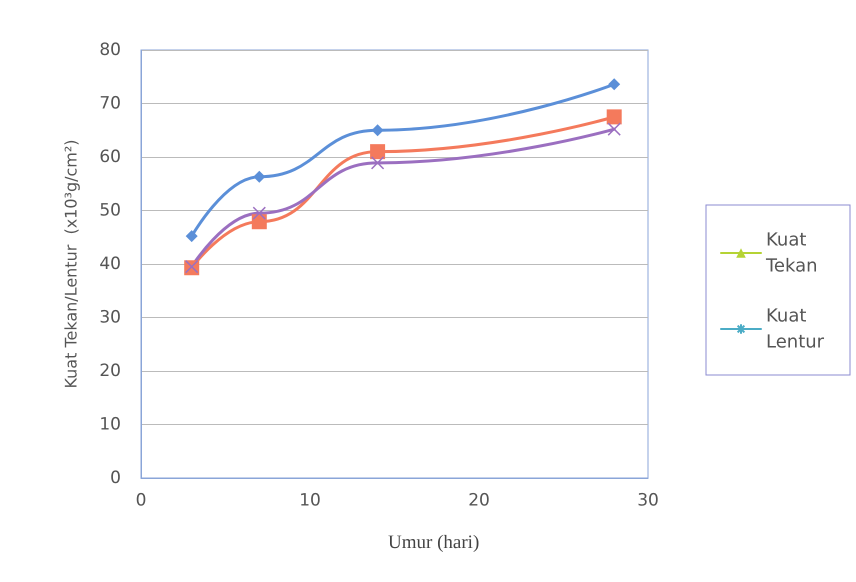 The width and height of the screenshot is (856, 582). I want to click on x-tick-label: 10, so click(310, 500).